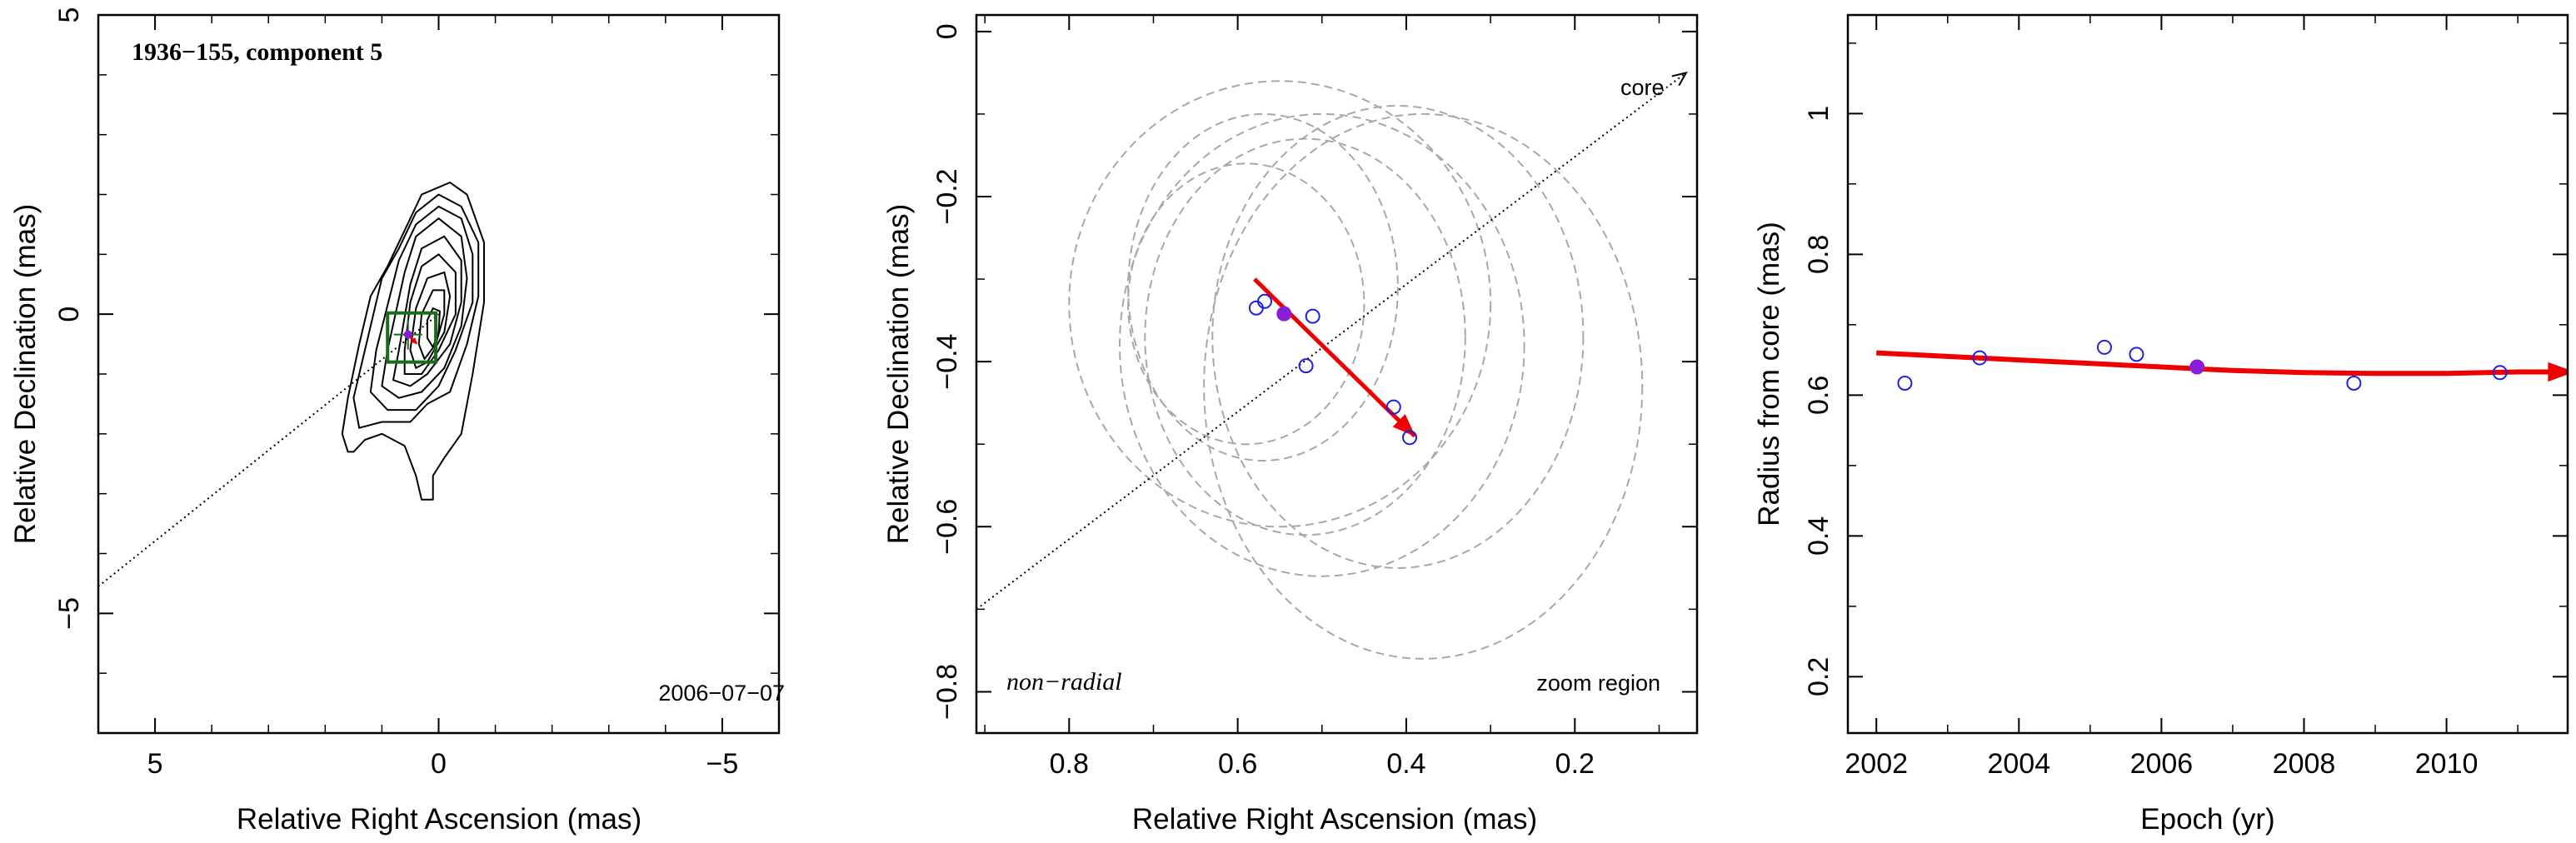  I want to click on panel-3-x-axis-label: Epoch (yr), so click(2207, 819).